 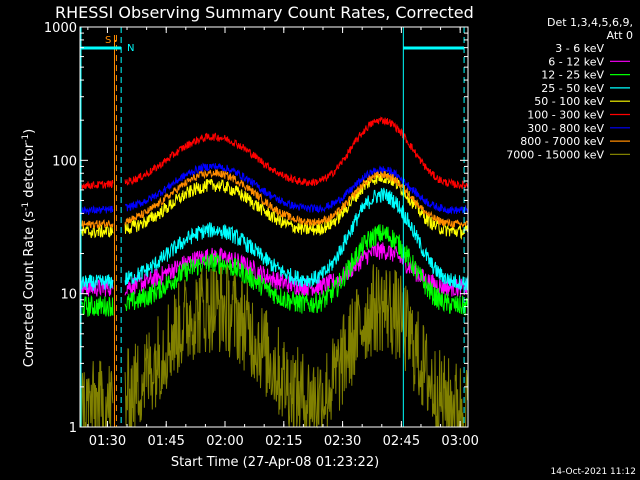 What do you see at coordinates (283, 441) in the screenshot?
I see `x-tick-label-3: 02:15` at bounding box center [283, 441].